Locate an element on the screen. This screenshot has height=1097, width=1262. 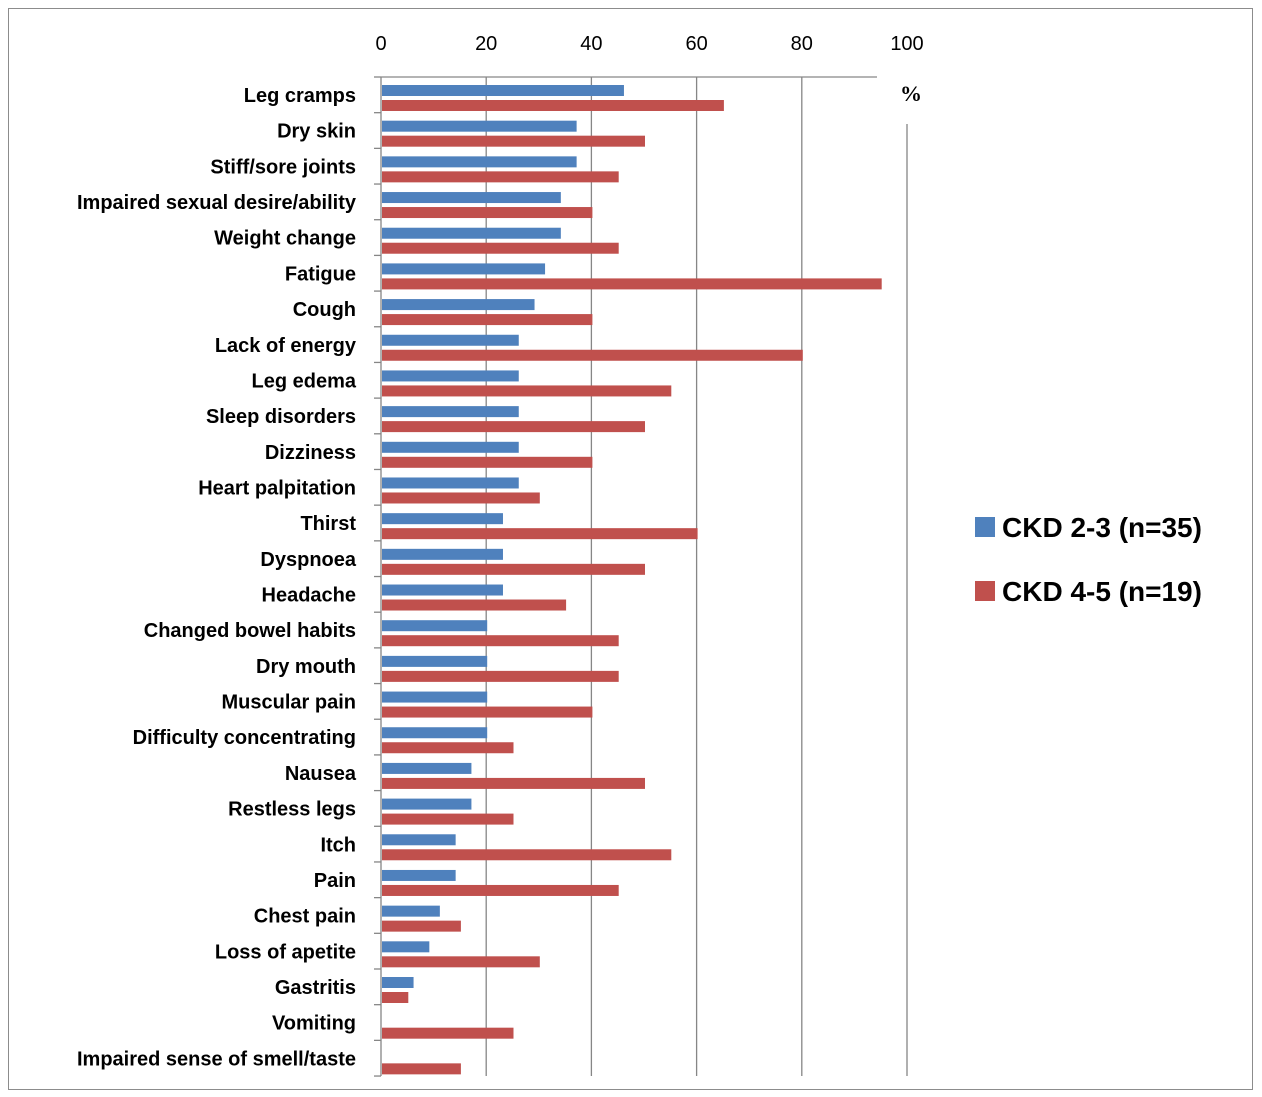
x-tick-label: 0 is located at coordinates (380, 44).